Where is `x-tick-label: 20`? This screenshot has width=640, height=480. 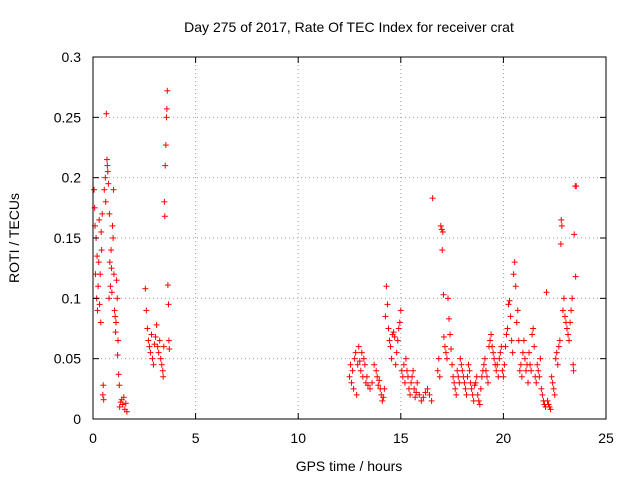
x-tick-label: 20 is located at coordinates (504, 438).